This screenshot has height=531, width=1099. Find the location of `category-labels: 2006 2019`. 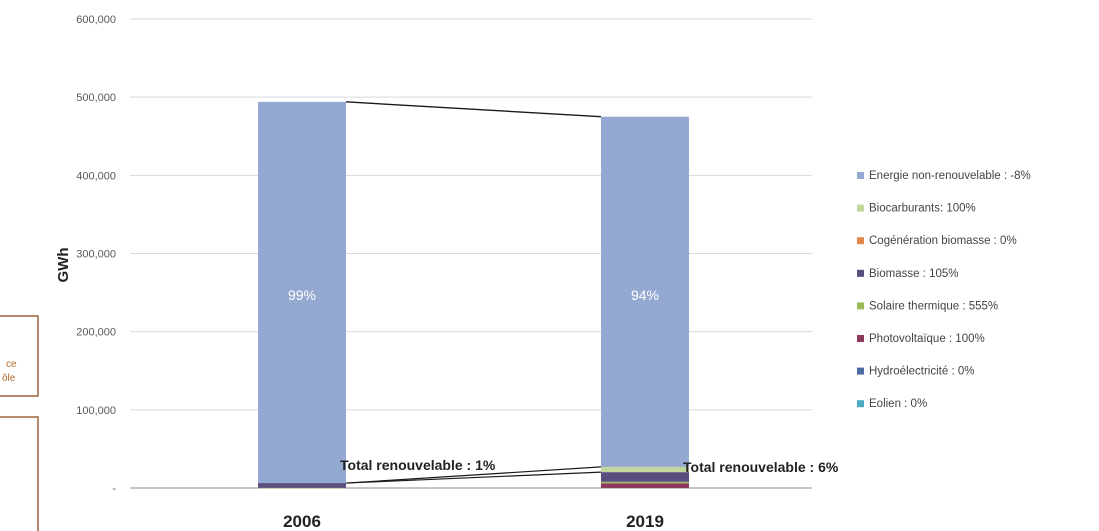

category-labels: 2006 2019 is located at coordinates (473, 521).